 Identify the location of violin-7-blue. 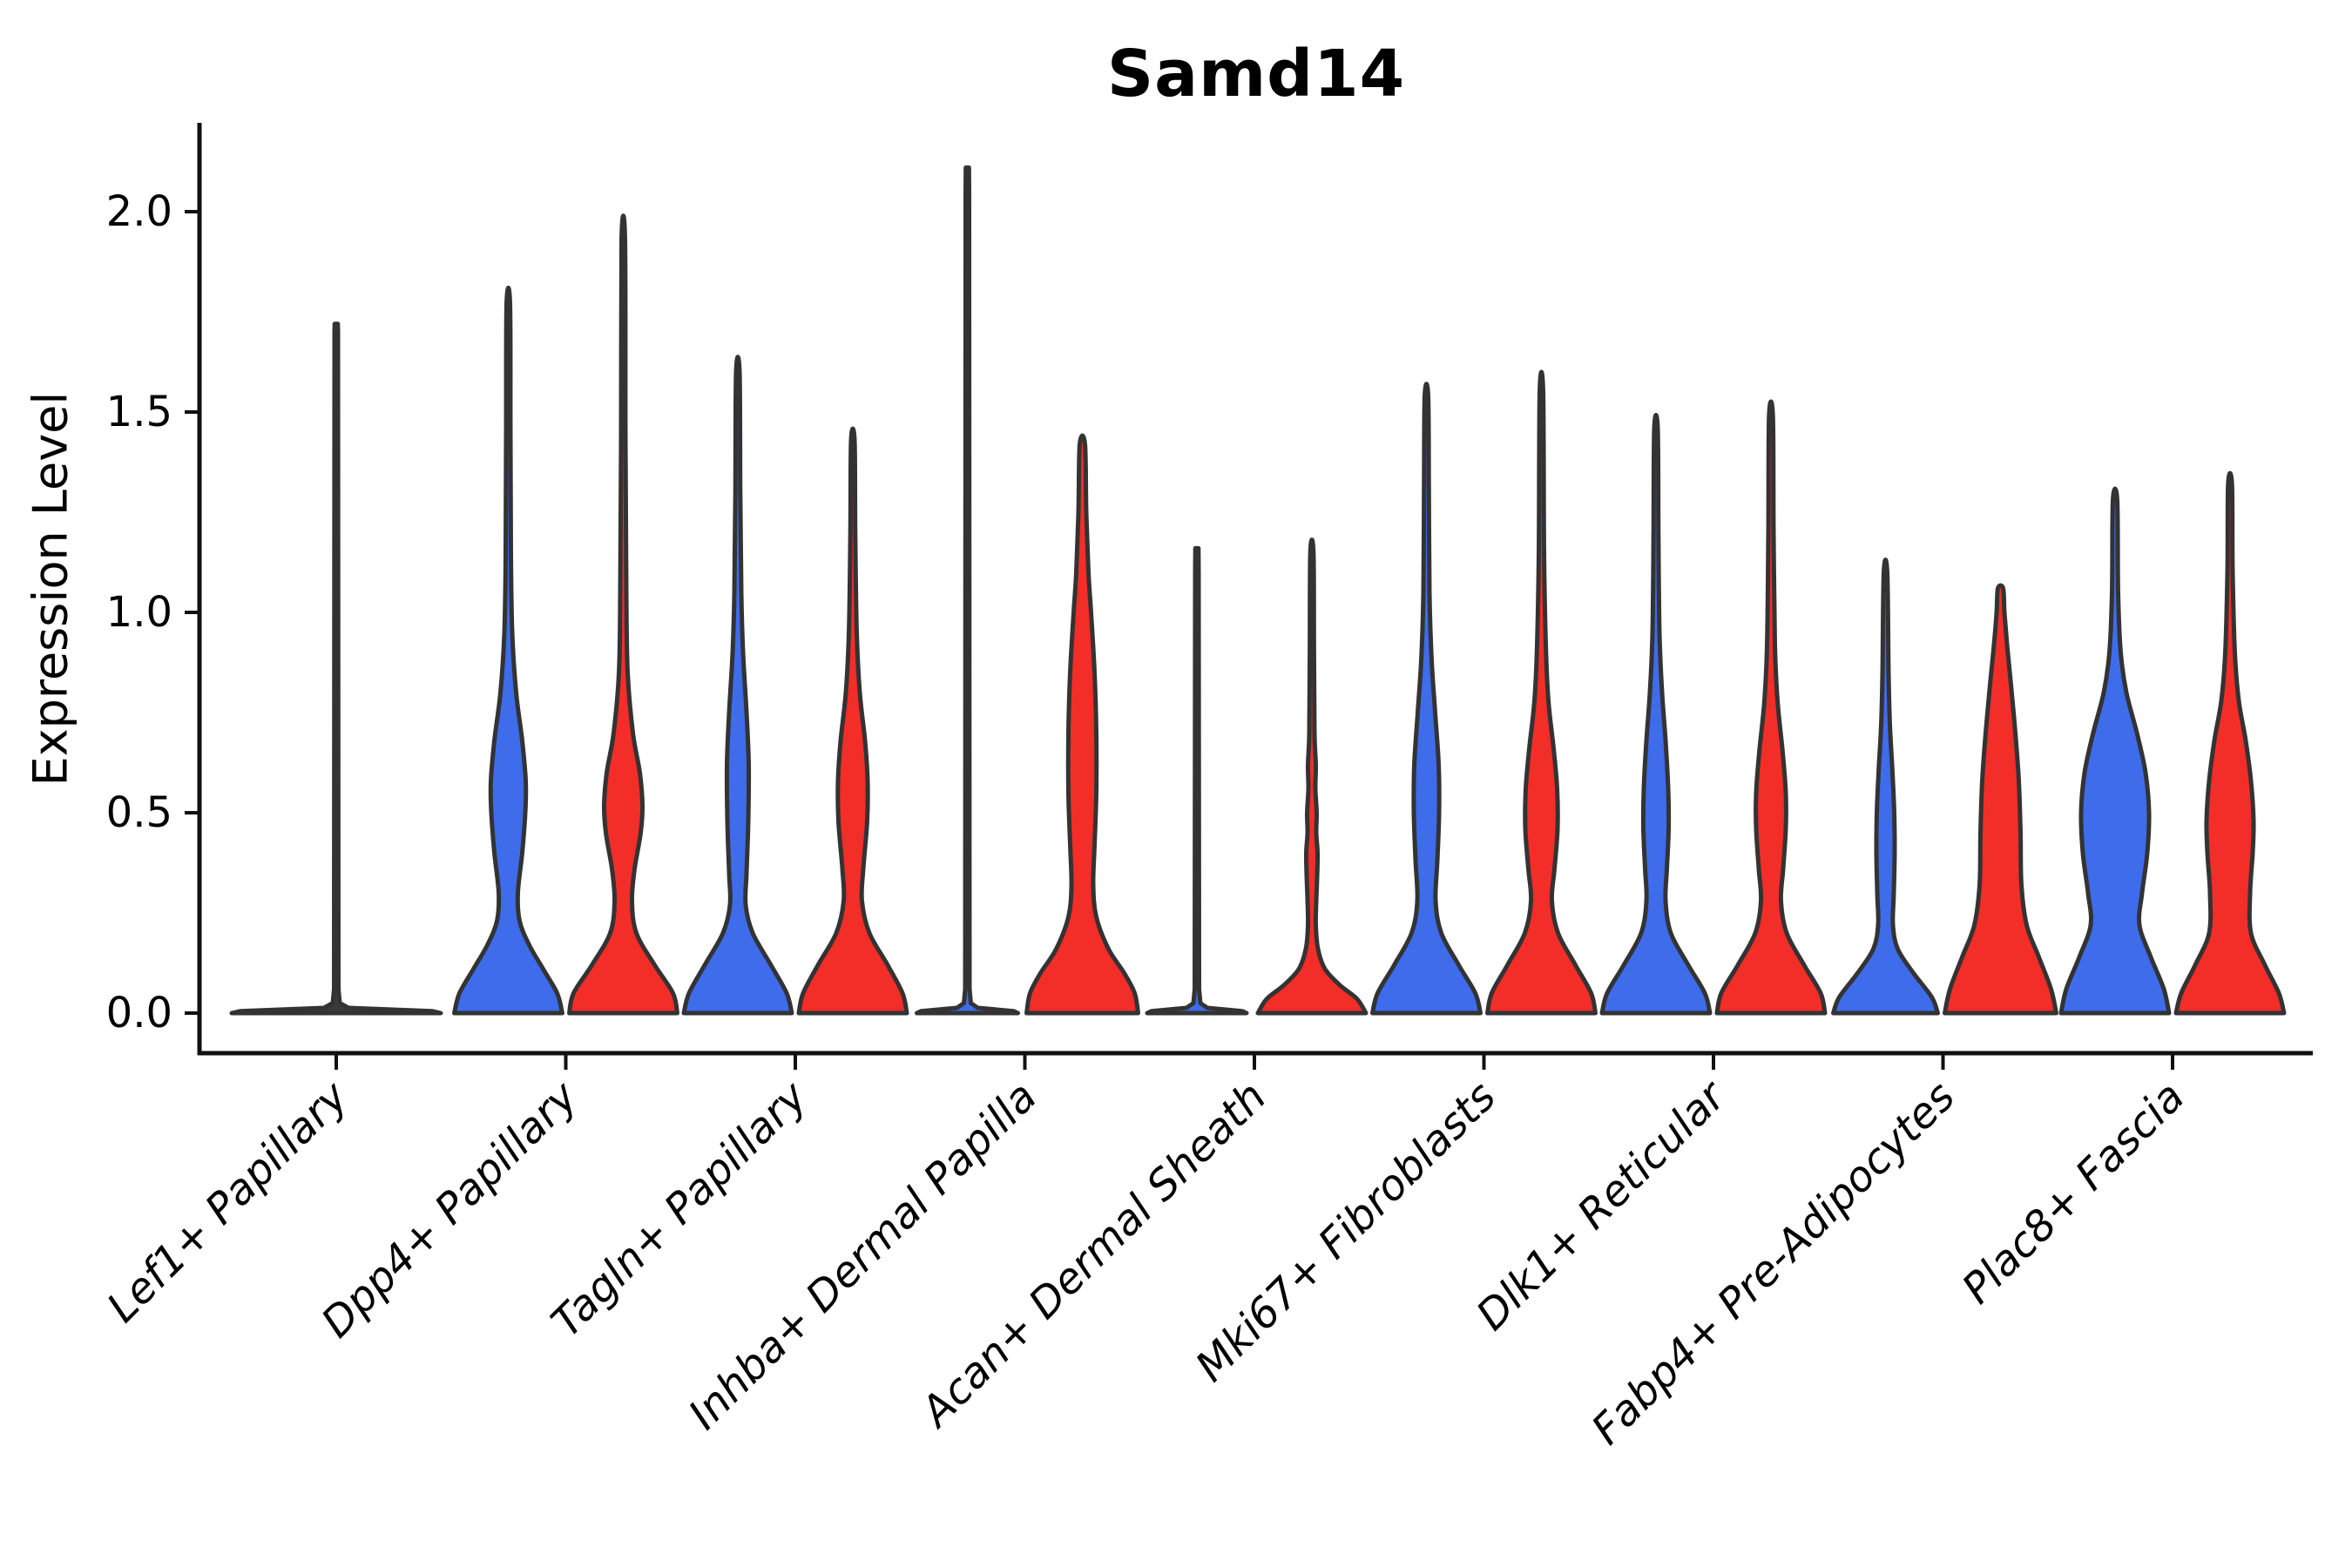
(1885, 787).